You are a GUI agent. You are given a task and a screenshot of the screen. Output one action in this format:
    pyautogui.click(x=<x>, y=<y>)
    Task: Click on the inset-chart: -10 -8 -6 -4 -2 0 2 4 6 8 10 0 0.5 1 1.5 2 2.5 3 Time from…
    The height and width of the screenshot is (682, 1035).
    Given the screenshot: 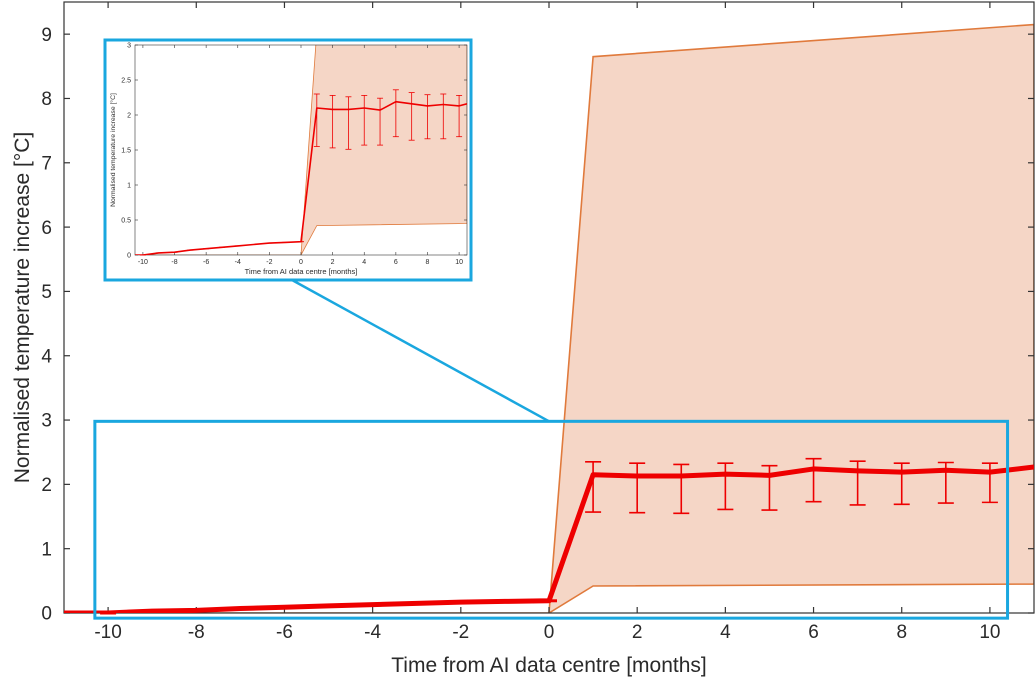 What is the action you would take?
    pyautogui.click(x=288, y=160)
    